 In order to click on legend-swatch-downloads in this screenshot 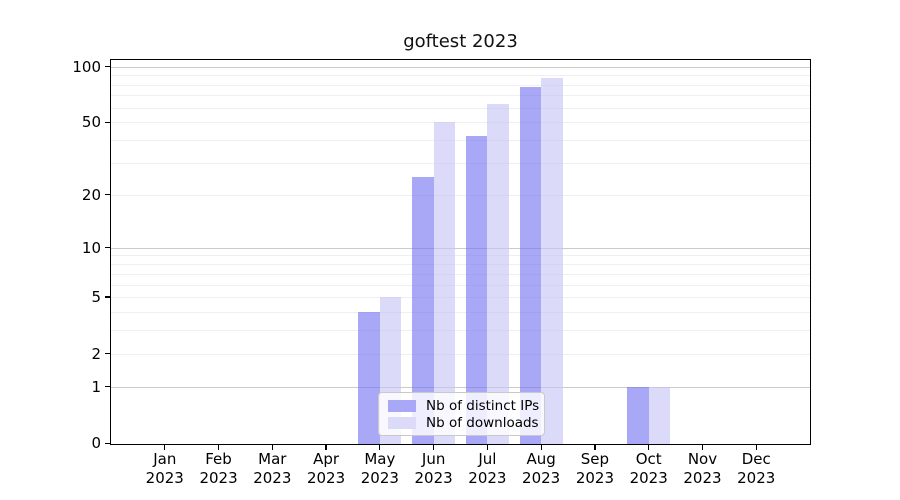, I will do `click(402, 422)`.